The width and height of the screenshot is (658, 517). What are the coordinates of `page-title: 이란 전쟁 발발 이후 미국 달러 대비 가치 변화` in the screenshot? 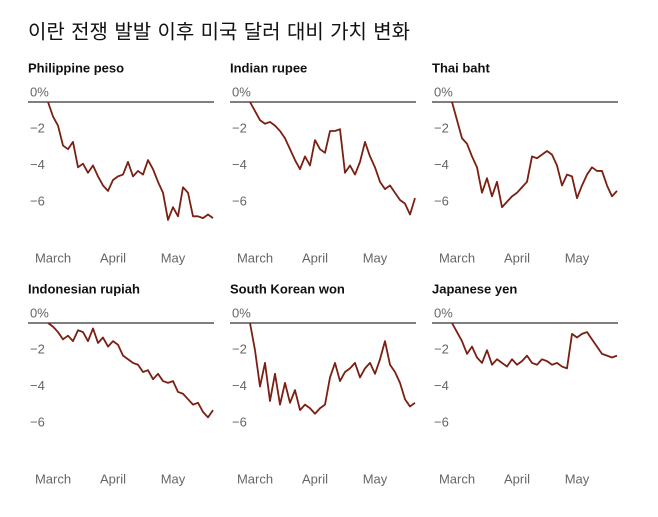 It's located at (219, 32).